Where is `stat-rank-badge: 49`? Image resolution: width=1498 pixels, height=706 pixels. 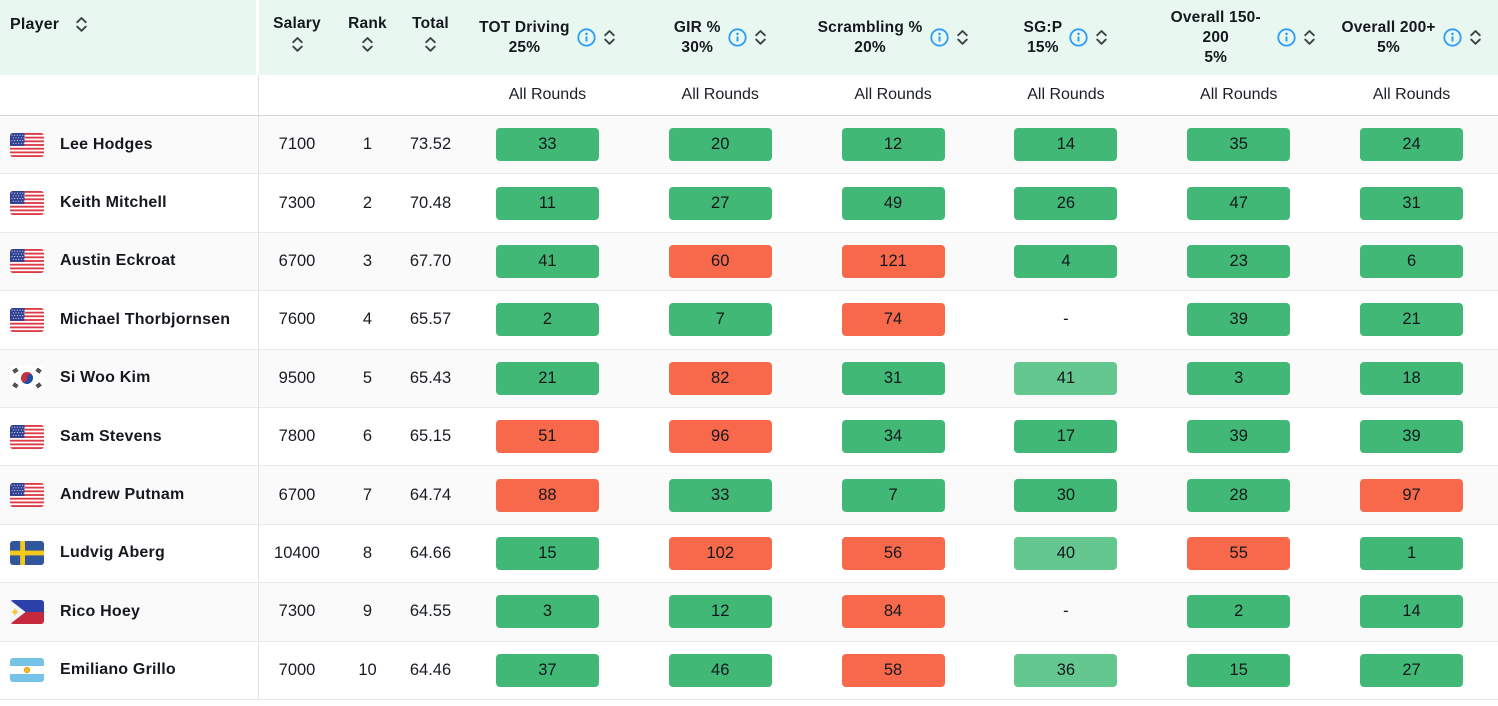
stat-rank-badge: 49 is located at coordinates (893, 203).